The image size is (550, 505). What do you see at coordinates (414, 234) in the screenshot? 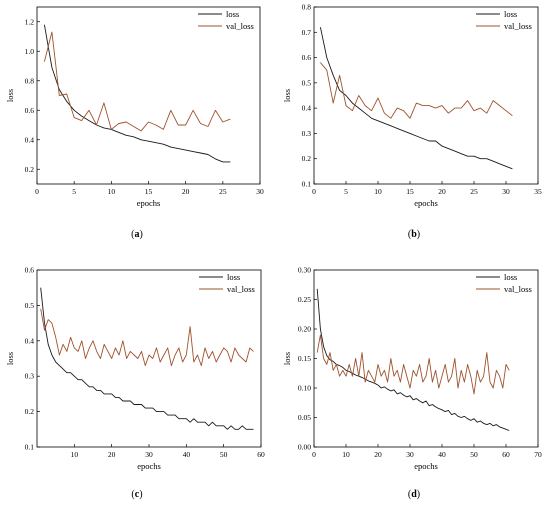
I see `panel-label: (b)` at bounding box center [414, 234].